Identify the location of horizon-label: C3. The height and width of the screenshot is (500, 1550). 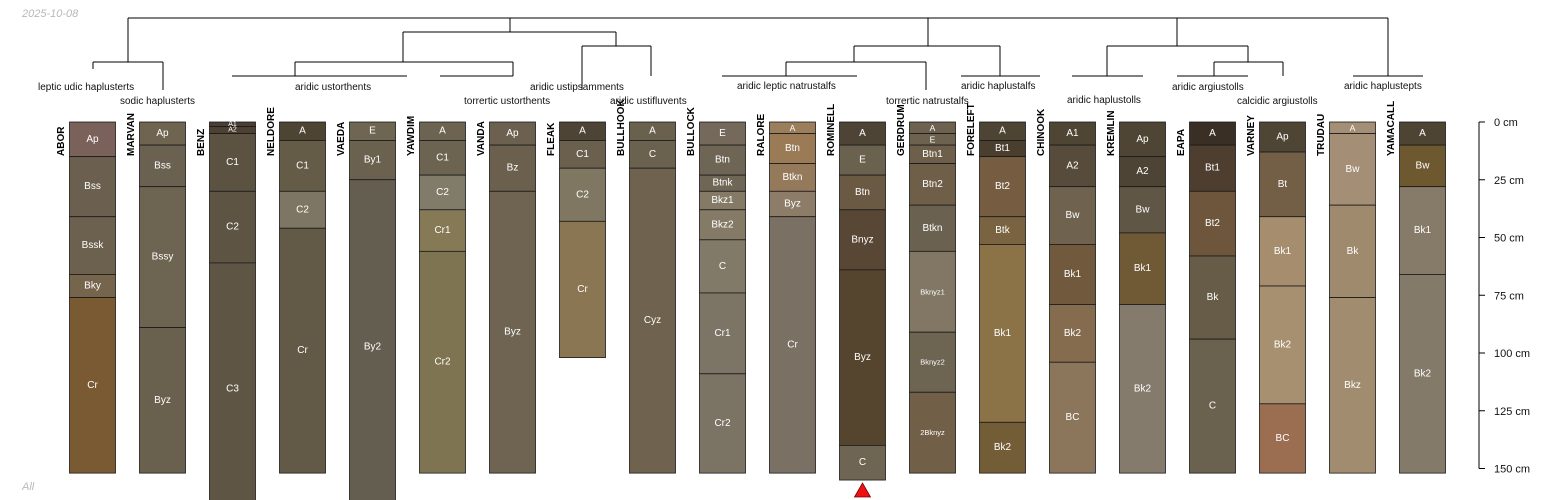
(232, 388).